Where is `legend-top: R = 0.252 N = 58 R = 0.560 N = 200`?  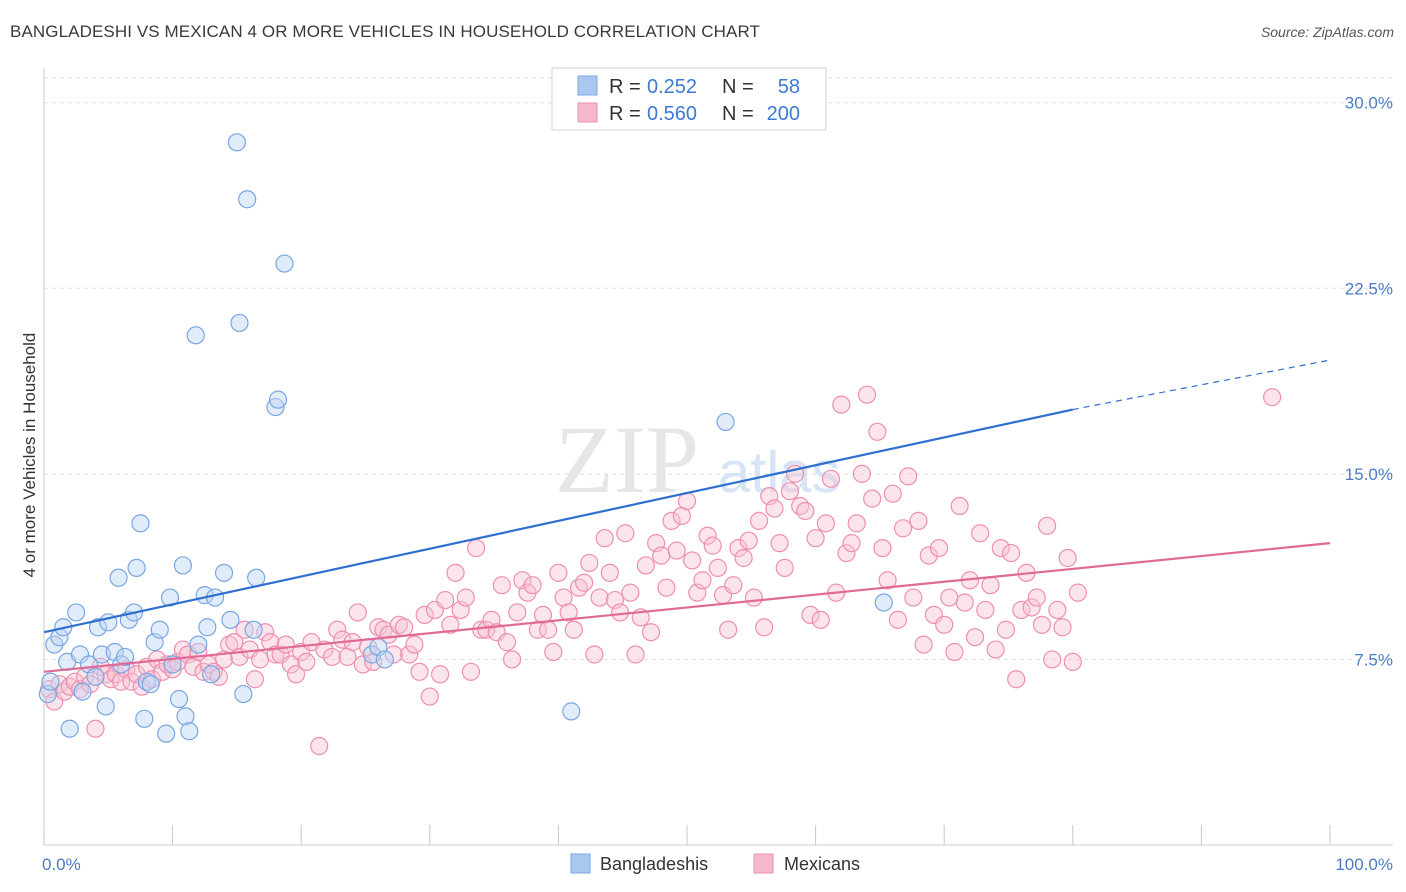
legend-top: R = 0.252 N = 58 R = 0.560 N = 200 is located at coordinates (689, 99).